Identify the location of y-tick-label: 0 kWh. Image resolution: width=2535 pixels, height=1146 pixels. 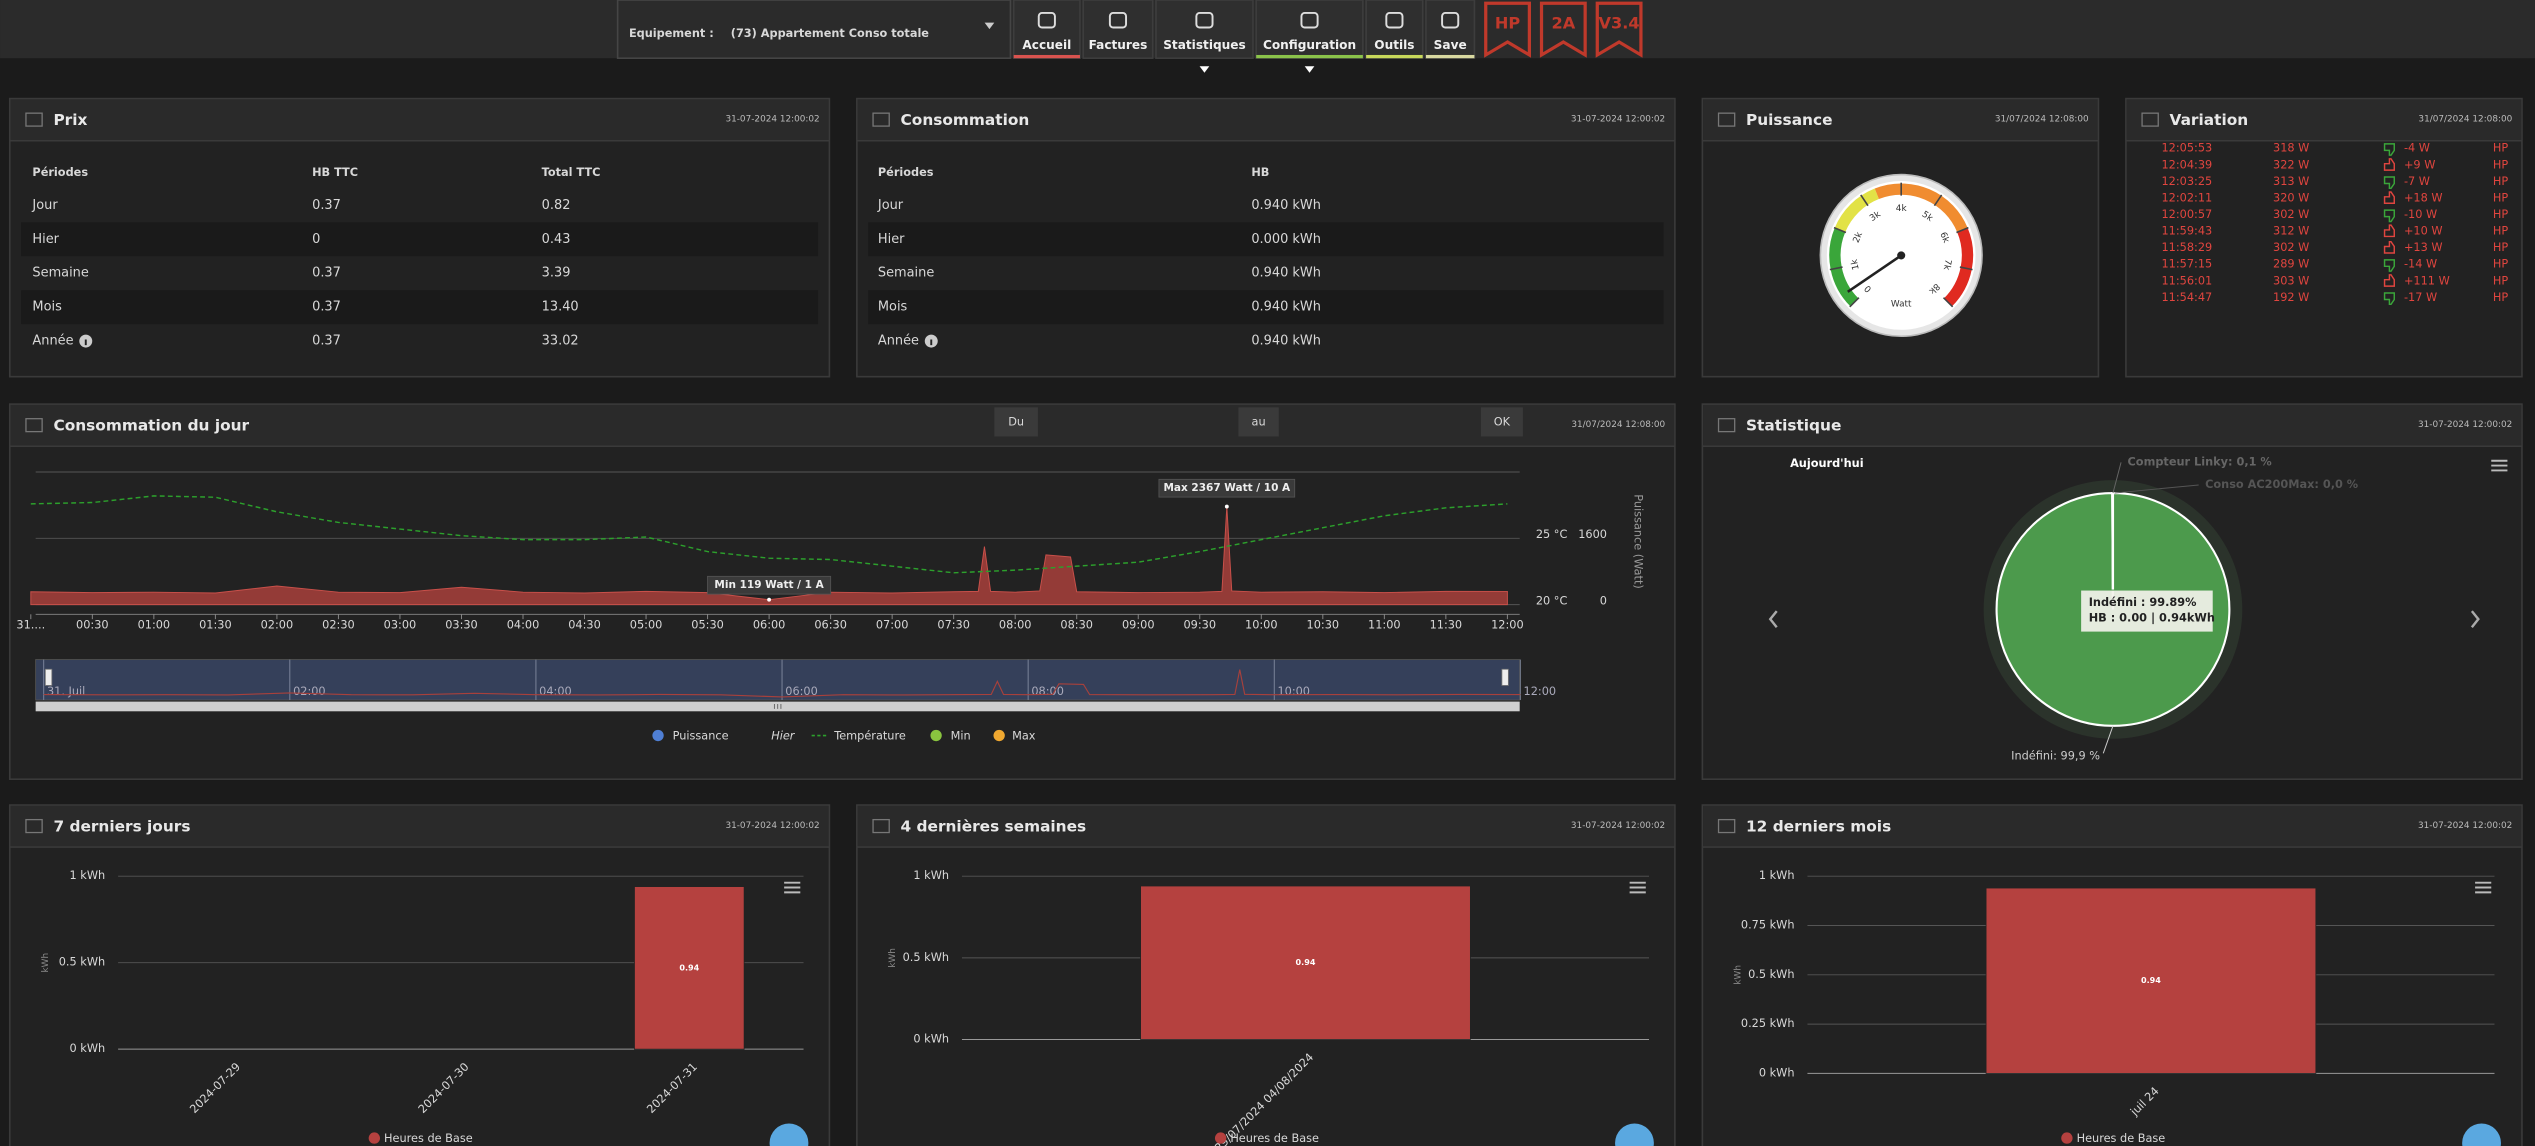
(931, 1038).